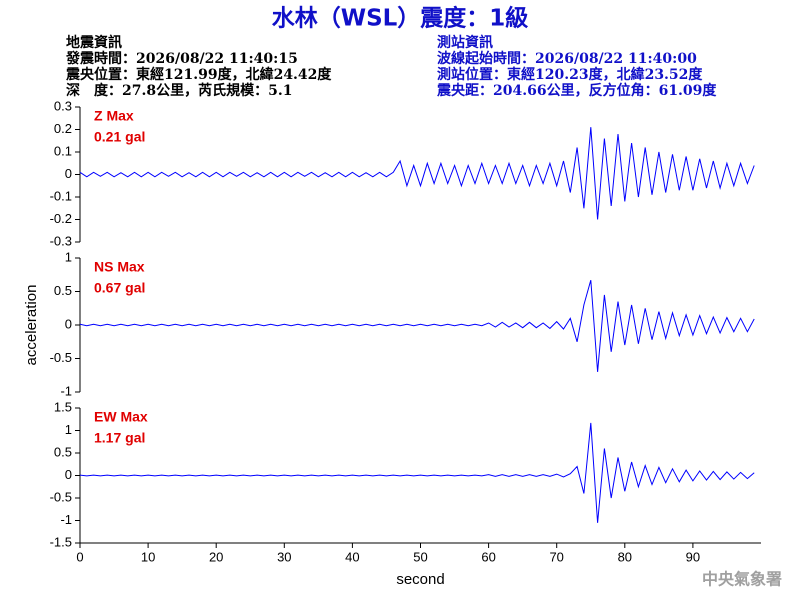  Describe the element at coordinates (61, 240) in the screenshot. I see `y-tick-label: -0.3` at that location.